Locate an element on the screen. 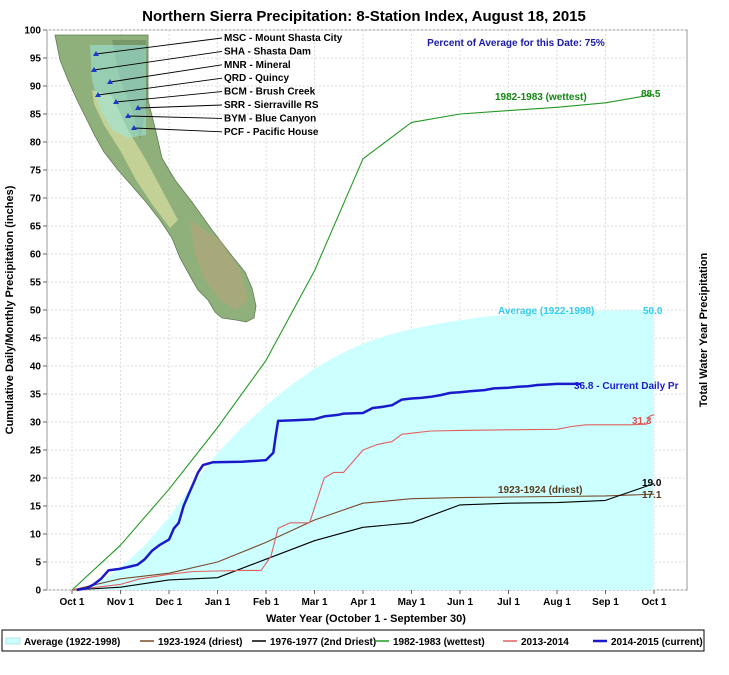 This screenshot has width=729, height=675. legend-entry: 1923-1924 (driest) is located at coordinates (200, 642).